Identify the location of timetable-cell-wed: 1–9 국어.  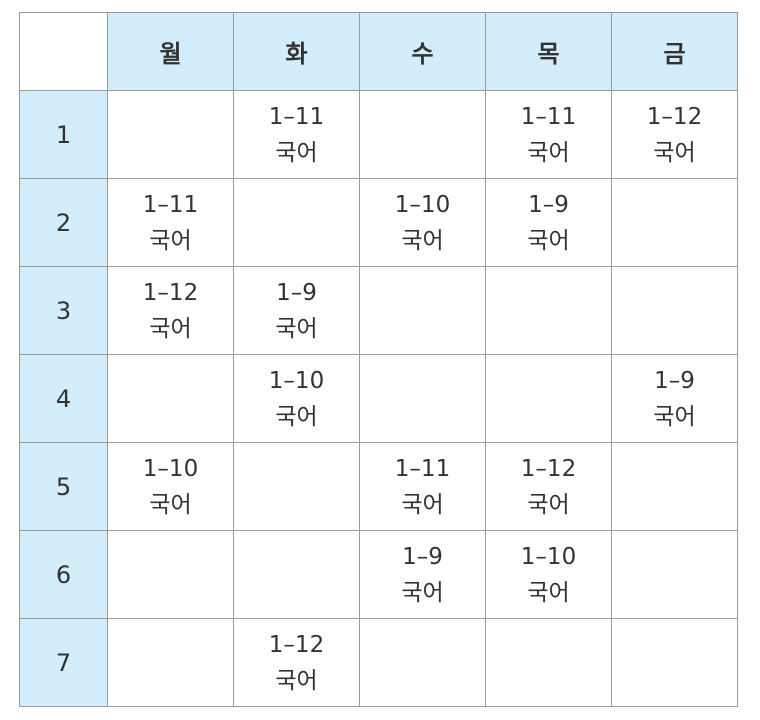
(422, 574).